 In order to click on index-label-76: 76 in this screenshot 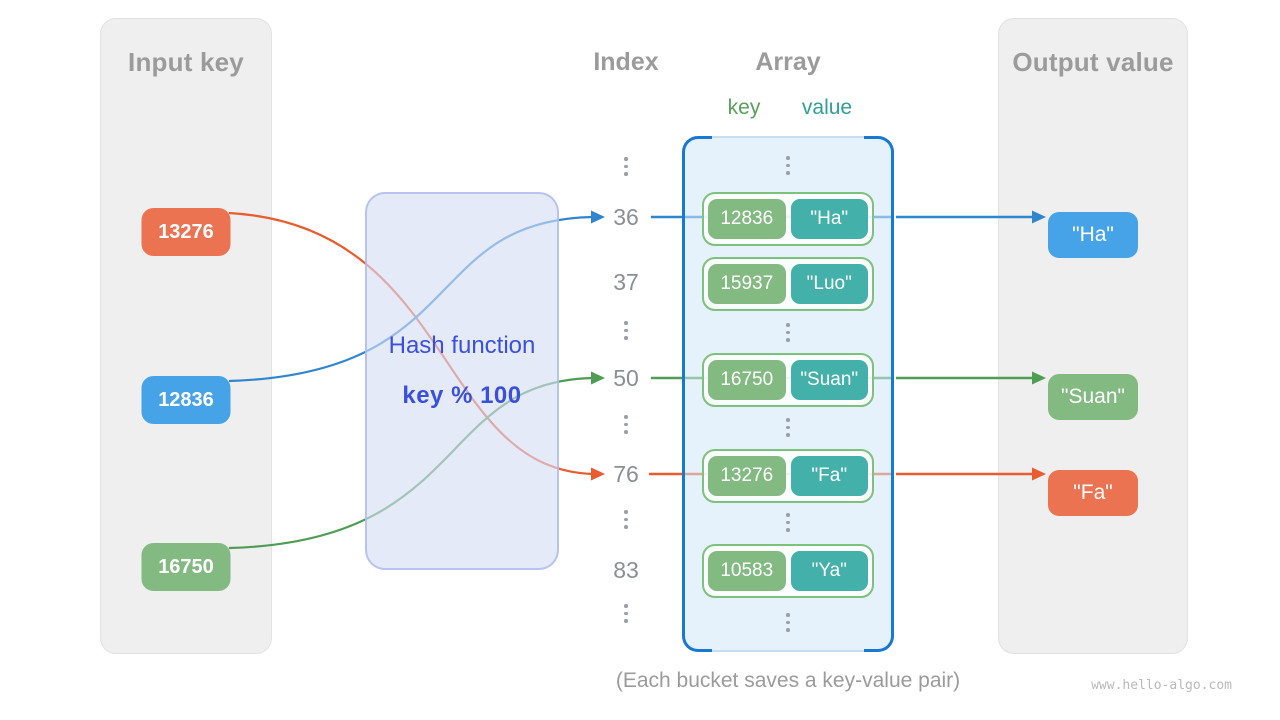, I will do `click(626, 474)`.